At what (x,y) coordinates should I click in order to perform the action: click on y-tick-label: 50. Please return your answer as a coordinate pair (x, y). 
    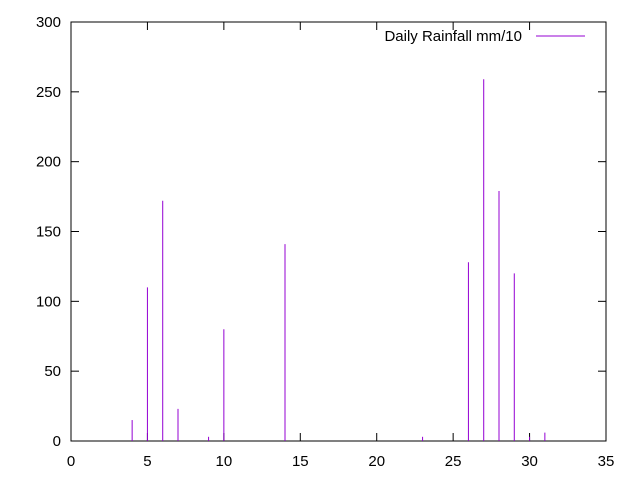
    Looking at the image, I should click on (52, 371).